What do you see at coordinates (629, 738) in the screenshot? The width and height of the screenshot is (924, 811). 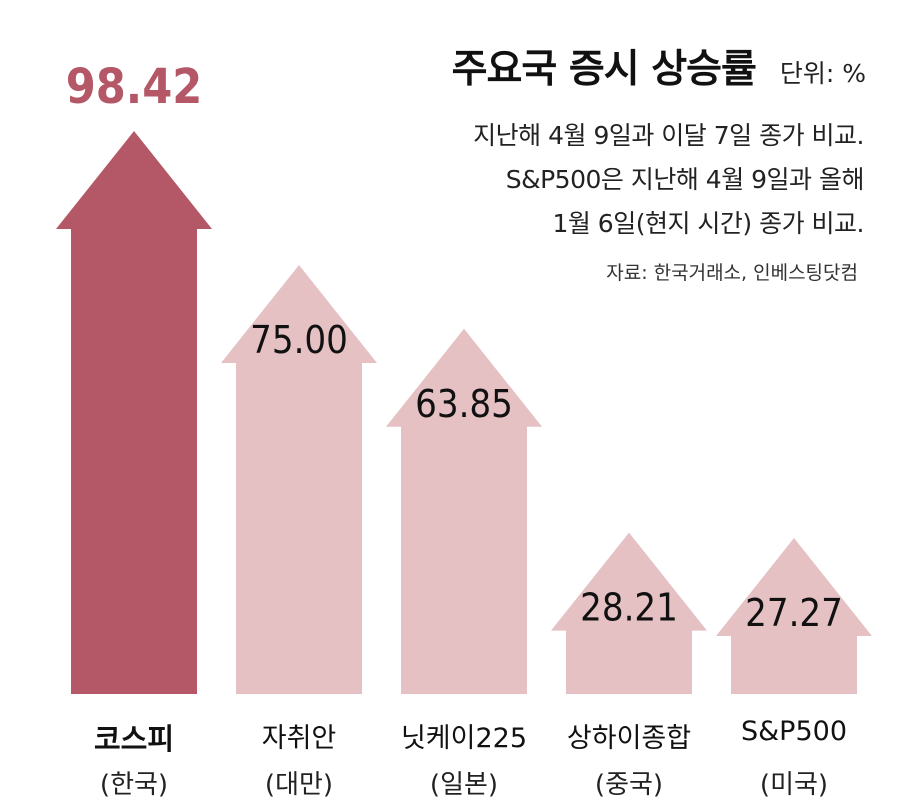 I see `category-label-4: 상하이종합` at bounding box center [629, 738].